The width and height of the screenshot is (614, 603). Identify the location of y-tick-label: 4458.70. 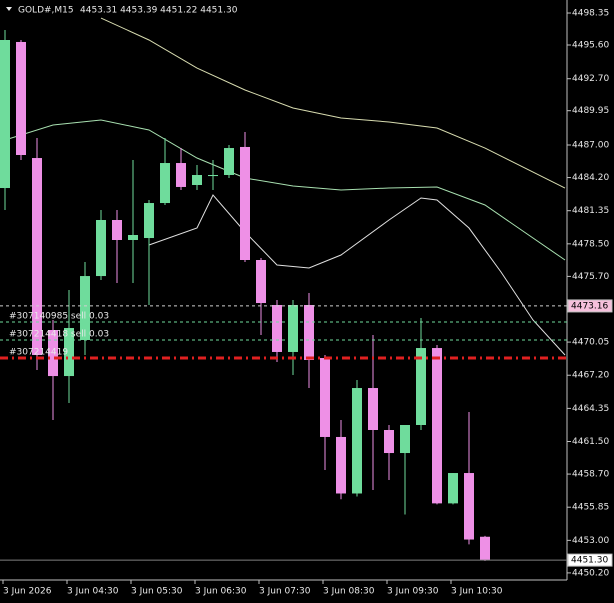
(590, 475).